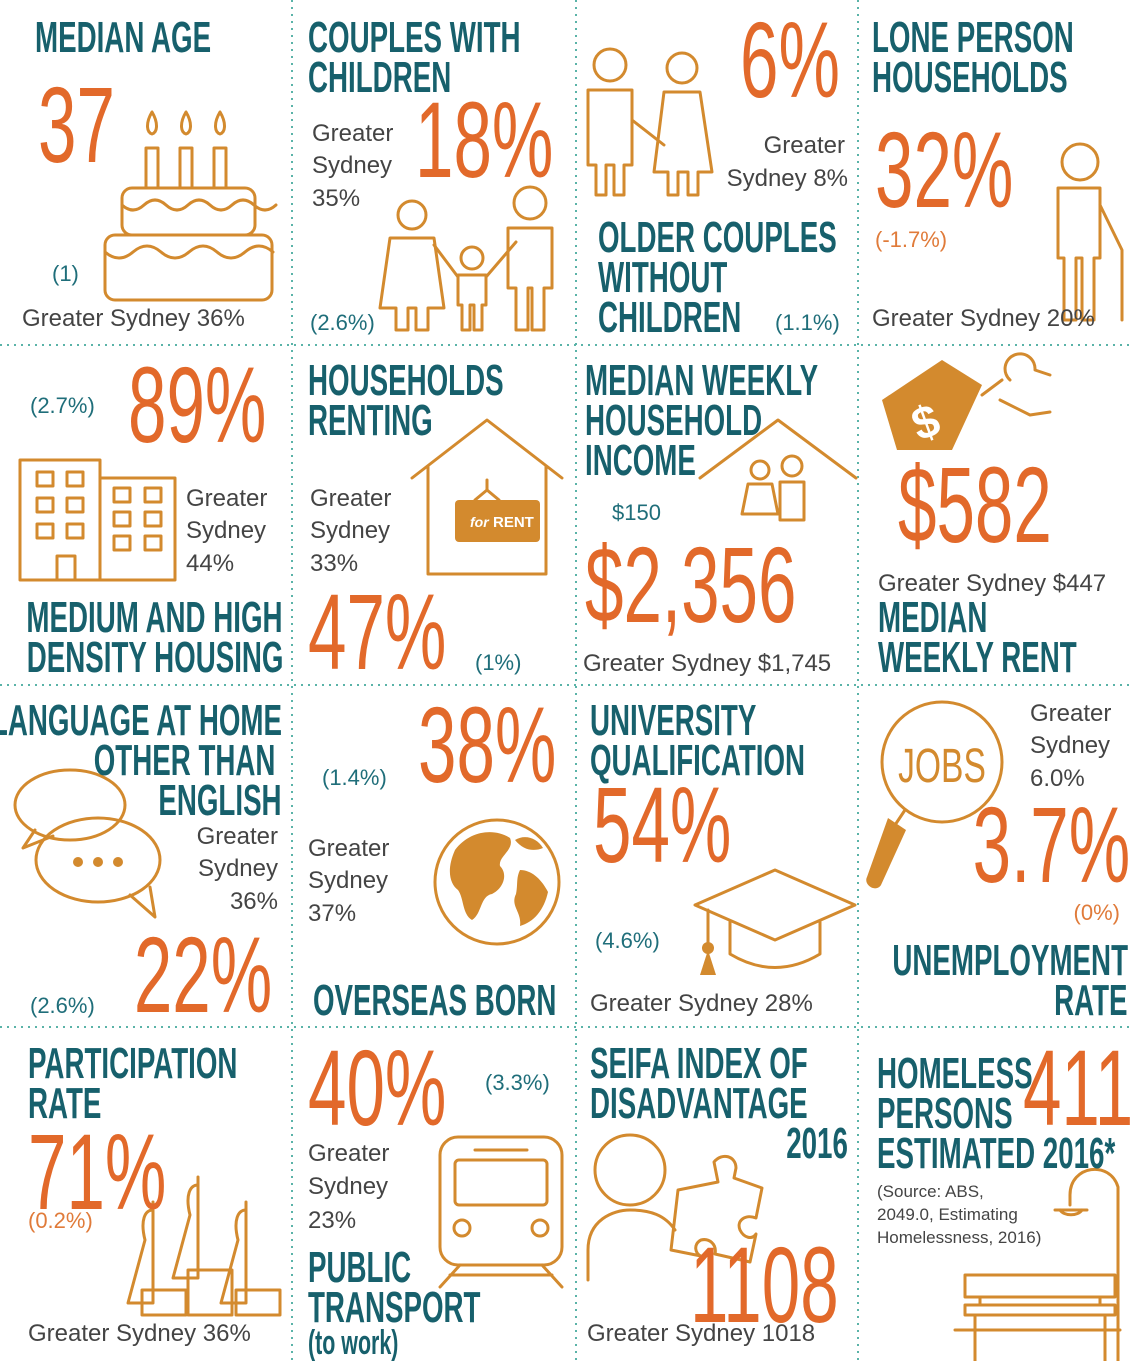  Describe the element at coordinates (517, 1083) in the screenshot. I see `change: (3.3%)` at that location.